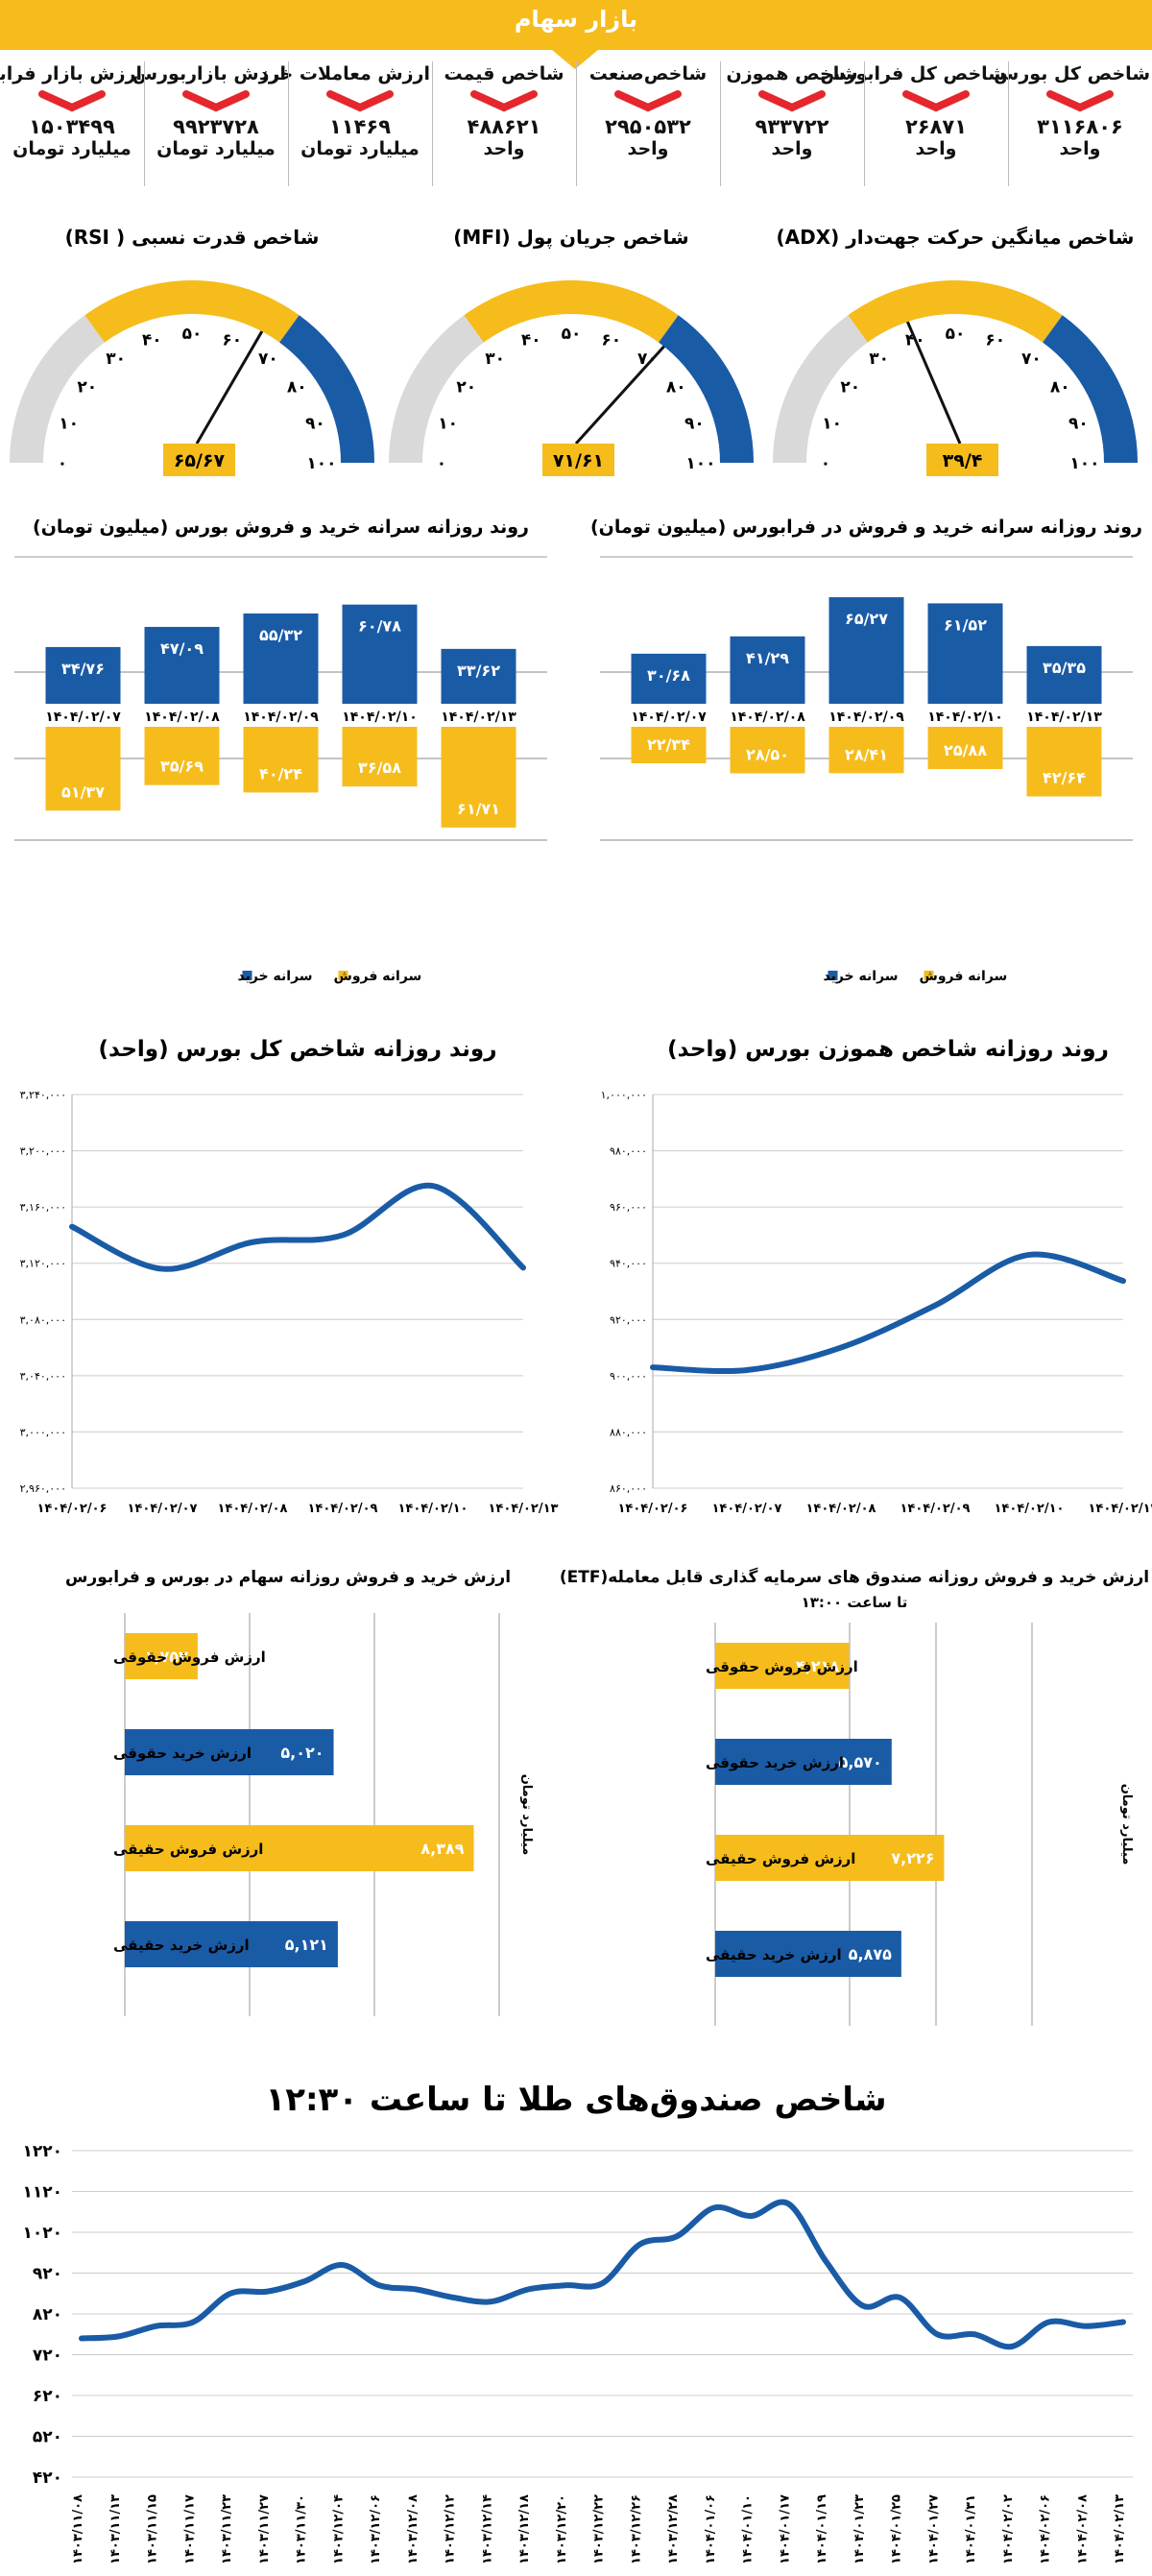 The height and width of the screenshot is (2576, 1152). I want to click on gauge-value: ۷۱/۶۱, so click(578, 460).